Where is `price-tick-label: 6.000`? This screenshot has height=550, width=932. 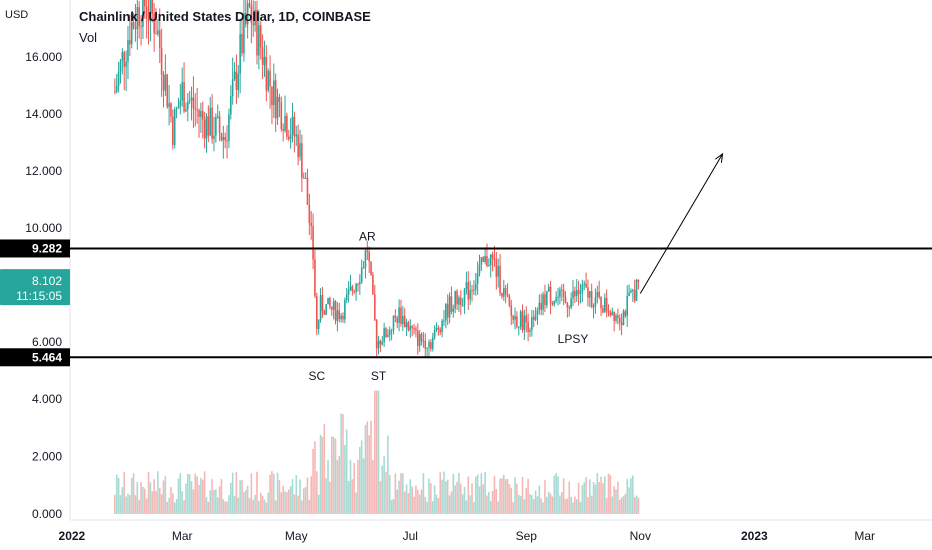
price-tick-label: 6.000 is located at coordinates (47, 342).